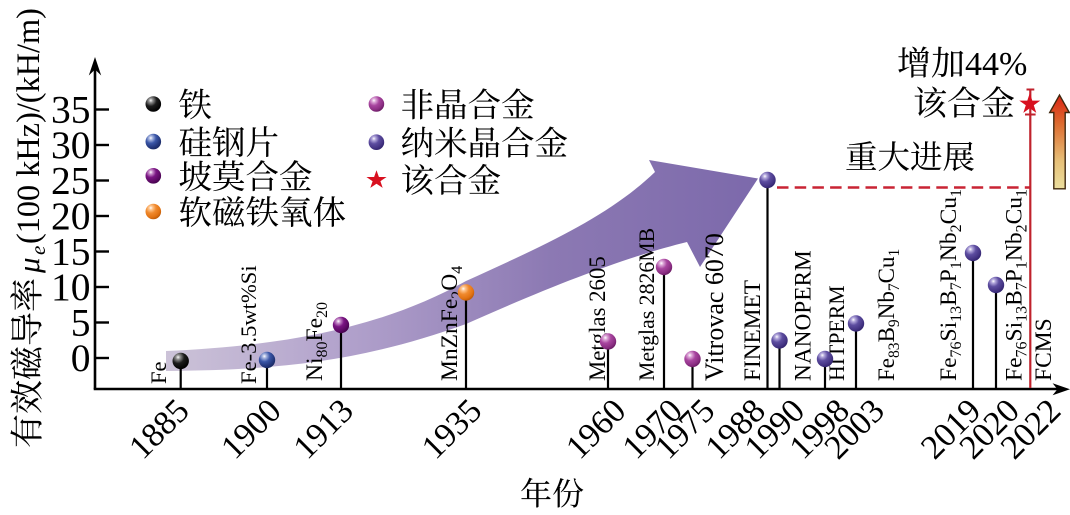  What do you see at coordinates (888, 315) in the screenshot?
I see `svg-text: Fe83B9Nb7Cu1` at bounding box center [888, 315].